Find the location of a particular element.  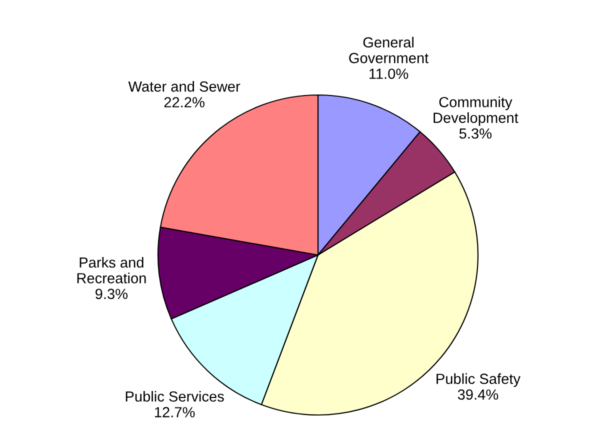

slice-label: General Government is located at coordinates (389, 50).